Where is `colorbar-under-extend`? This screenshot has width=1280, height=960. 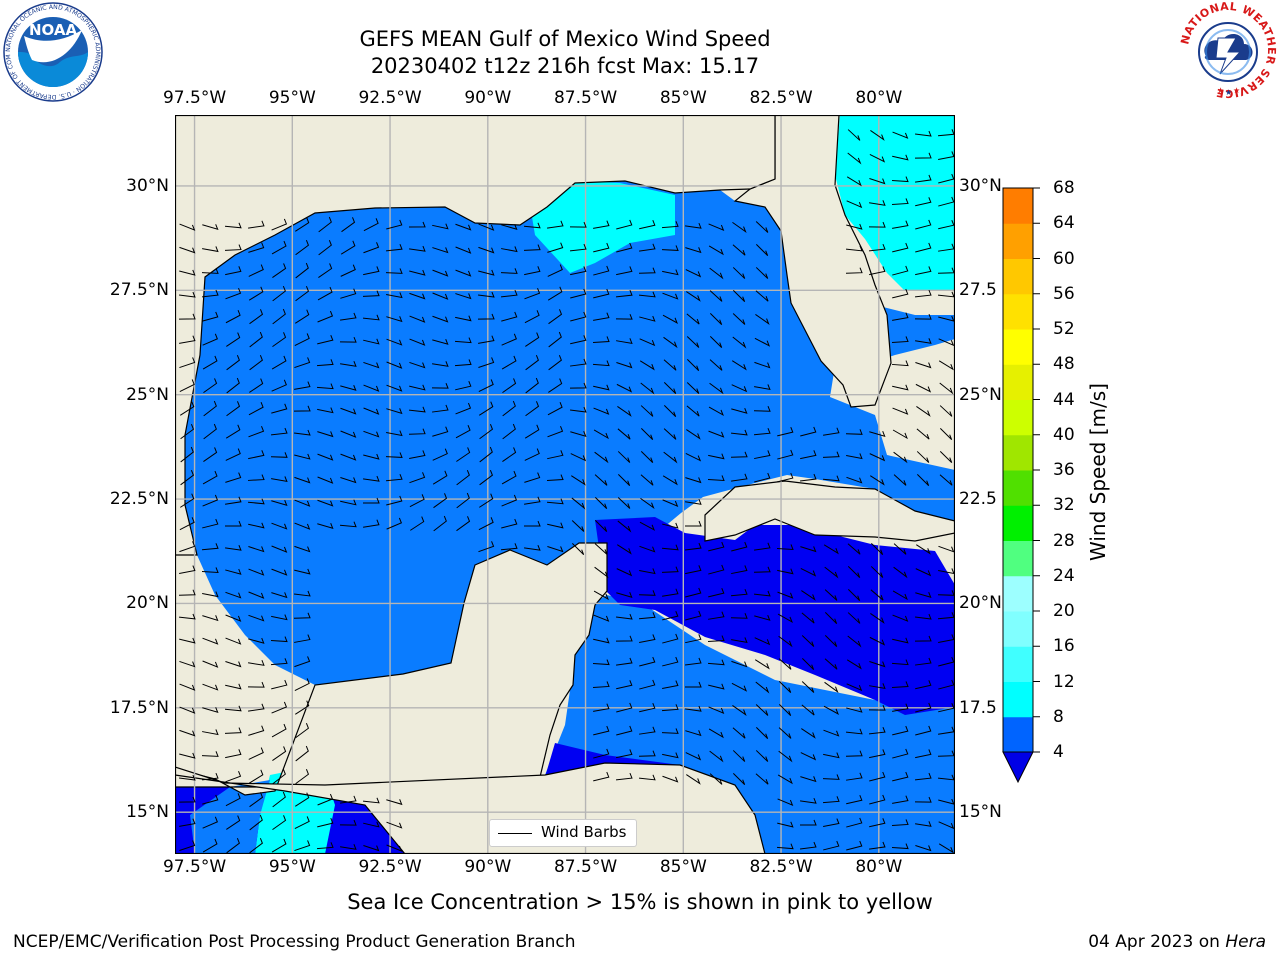
colorbar-under-extend is located at coordinates (1018, 767).